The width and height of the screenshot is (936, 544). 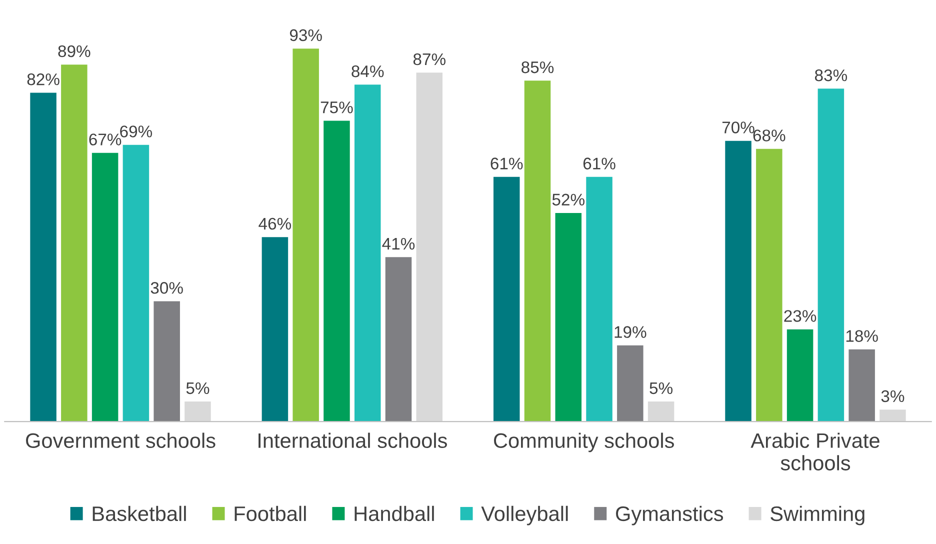 I want to click on data-label: 83%, so click(x=831, y=75).